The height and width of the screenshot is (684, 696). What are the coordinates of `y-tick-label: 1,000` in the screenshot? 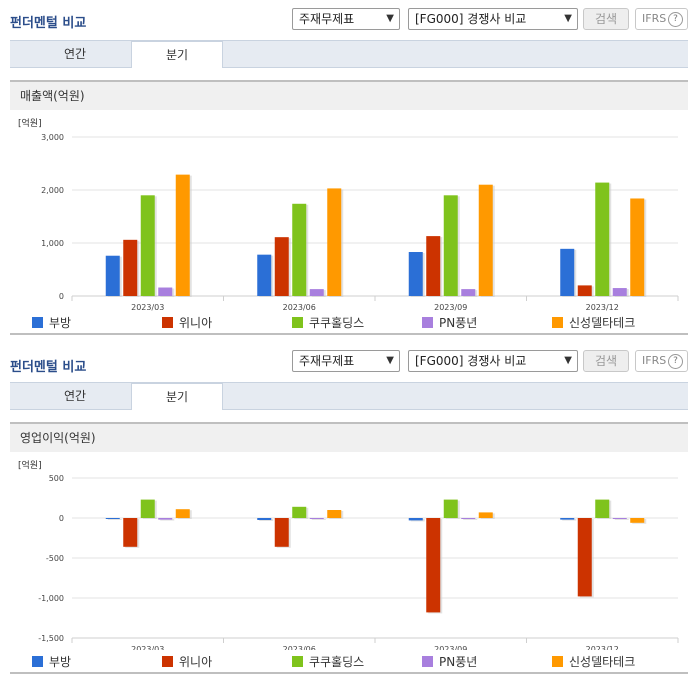 It's located at (52, 243).